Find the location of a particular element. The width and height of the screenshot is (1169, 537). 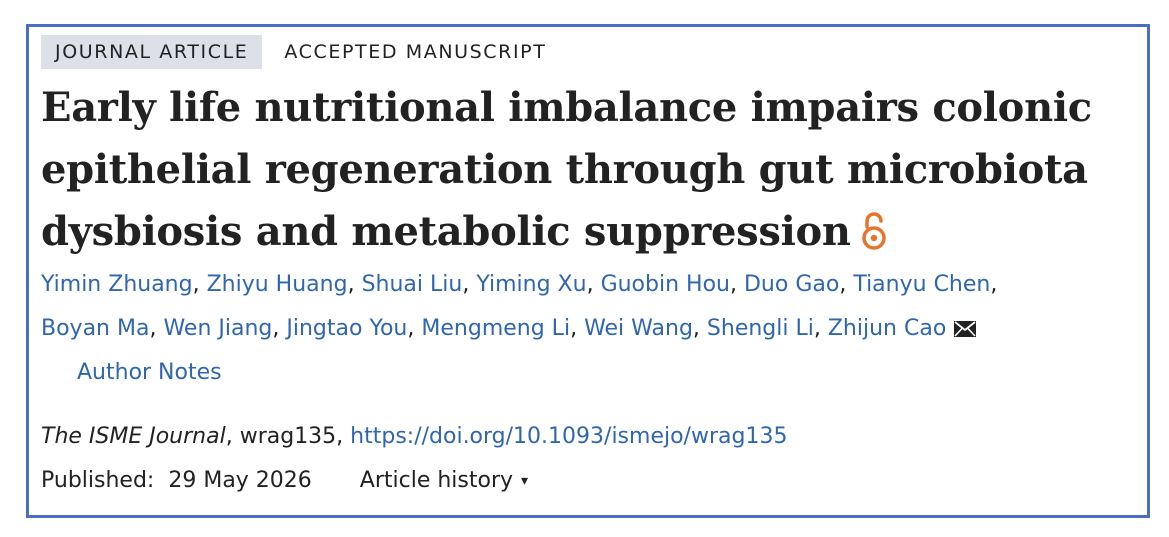

doi-link: https://doi.org/10.1093/ismejo/wrag135 is located at coordinates (569, 436).